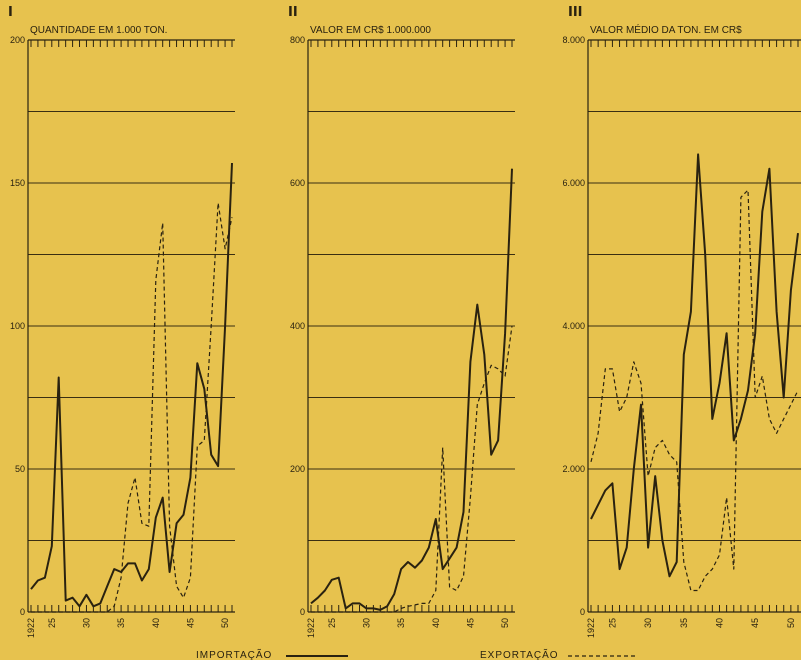 Image resolution: width=801 pixels, height=660 pixels. Describe the element at coordinates (234, 654) in the screenshot. I see `legend-label-importacao: IMPORTAÇÃO` at that location.